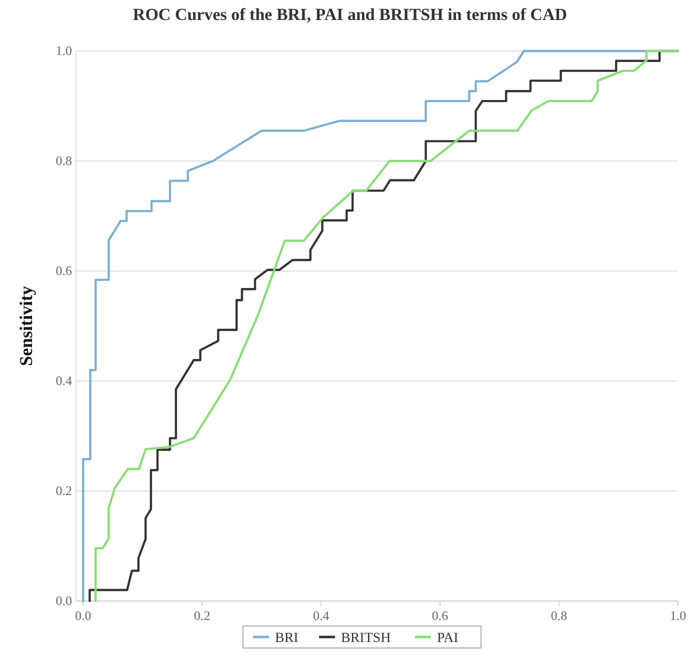 Image resolution: width=690 pixels, height=661 pixels. What do you see at coordinates (559, 615) in the screenshot?
I see `x-tick-label: 0.8` at bounding box center [559, 615].